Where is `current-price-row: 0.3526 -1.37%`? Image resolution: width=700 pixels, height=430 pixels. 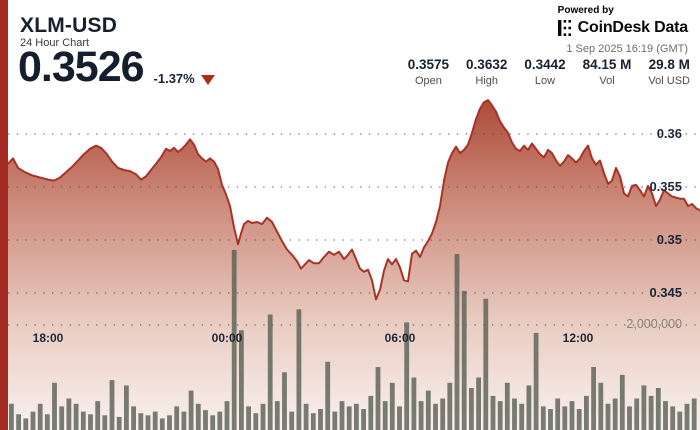
current-price-row: 0.3526 -1.37% is located at coordinates (116, 67).